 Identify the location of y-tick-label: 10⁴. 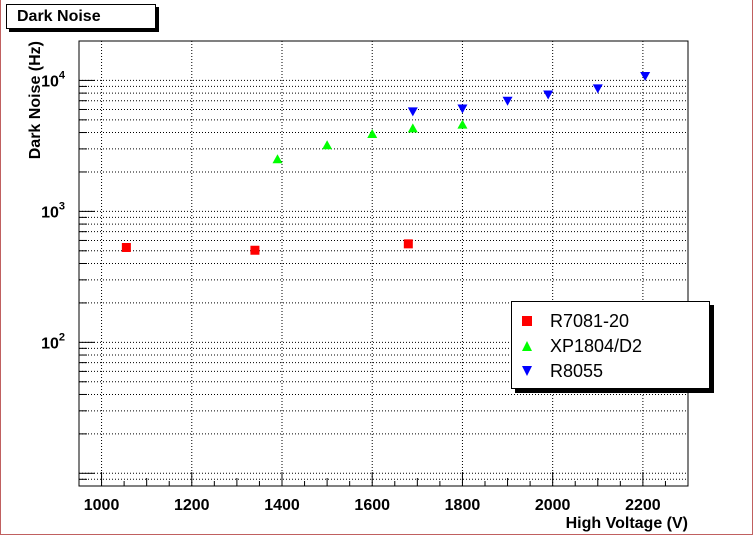
(53, 79).